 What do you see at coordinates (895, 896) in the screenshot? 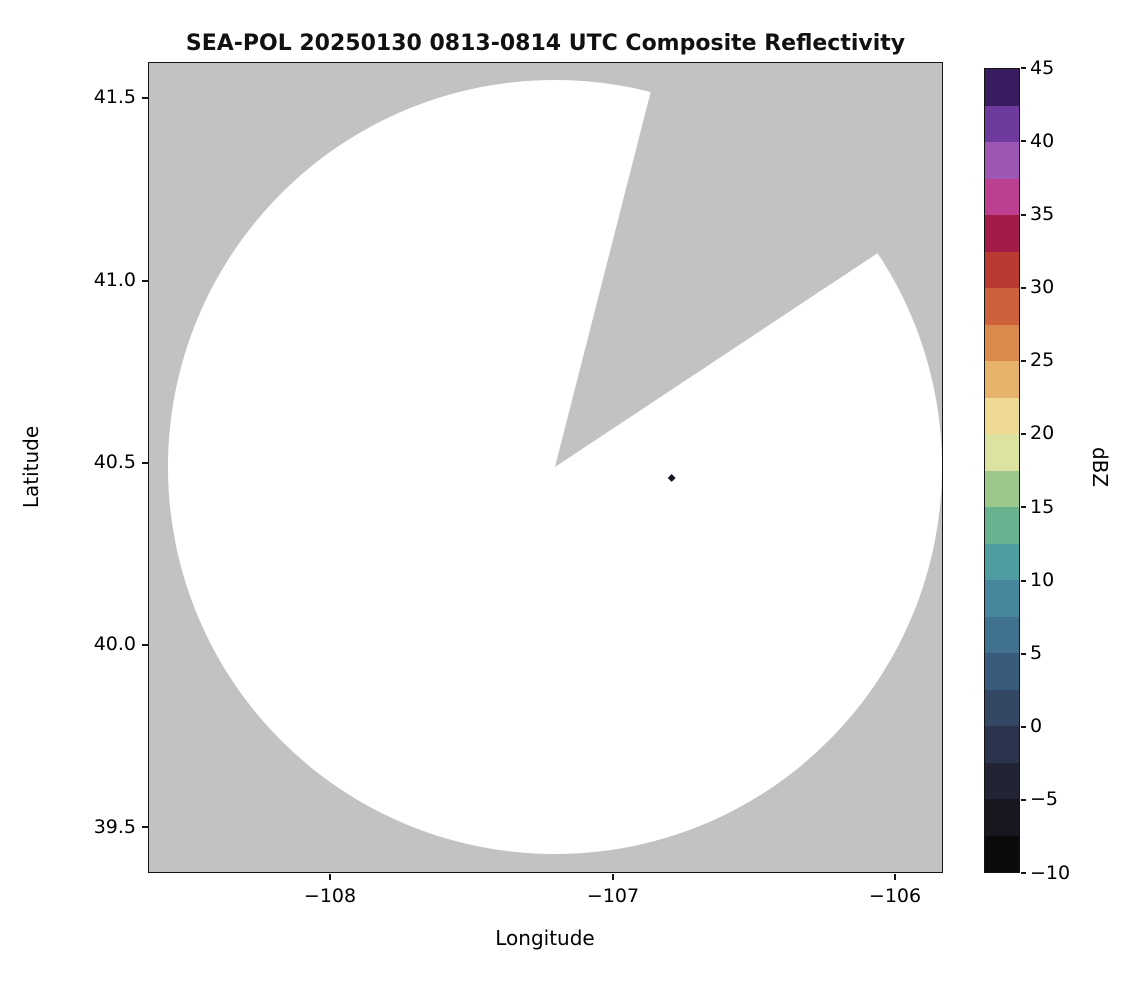
I see `x-tick-label: −106` at bounding box center [895, 896].